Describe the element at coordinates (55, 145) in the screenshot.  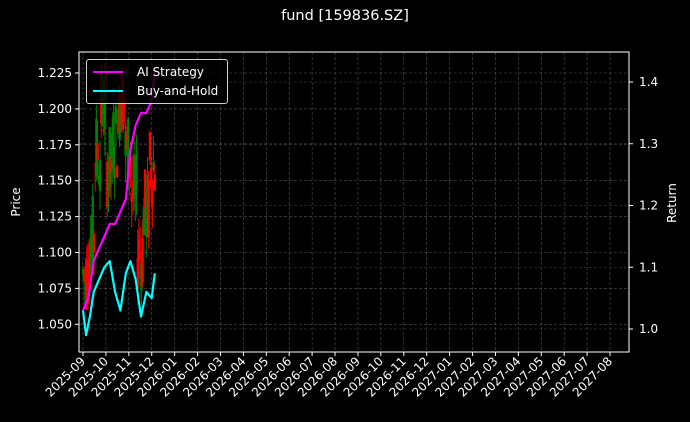
I see `svg-text: 1.175` at that location.